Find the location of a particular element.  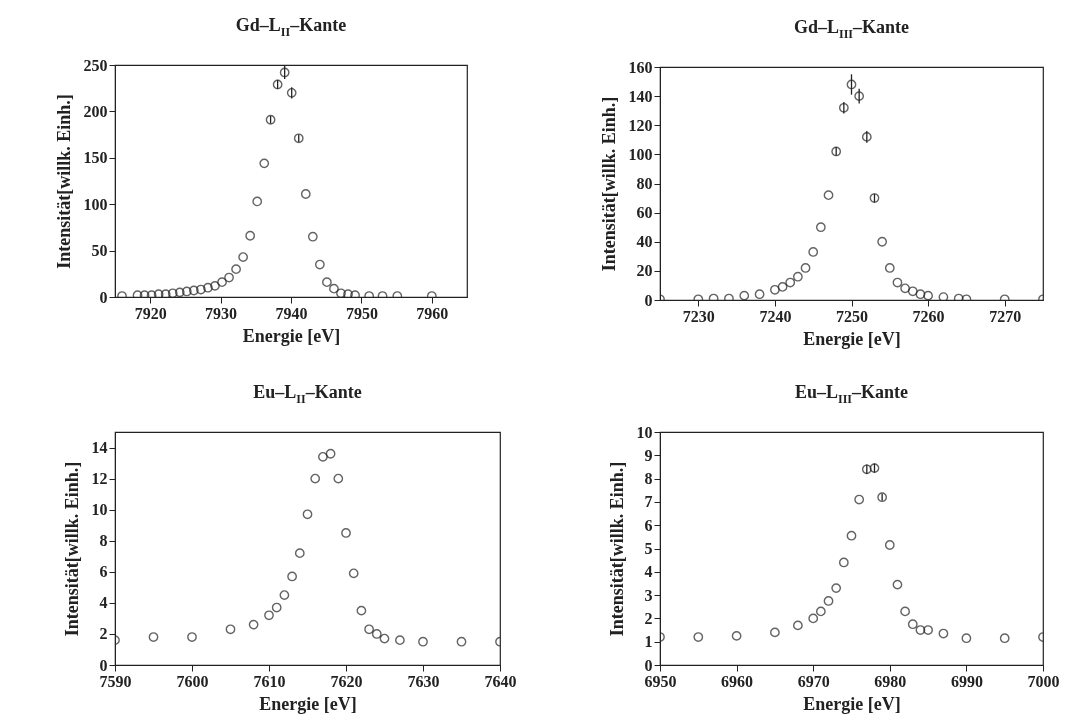

x-tick-label: 7630 is located at coordinates (423, 681).